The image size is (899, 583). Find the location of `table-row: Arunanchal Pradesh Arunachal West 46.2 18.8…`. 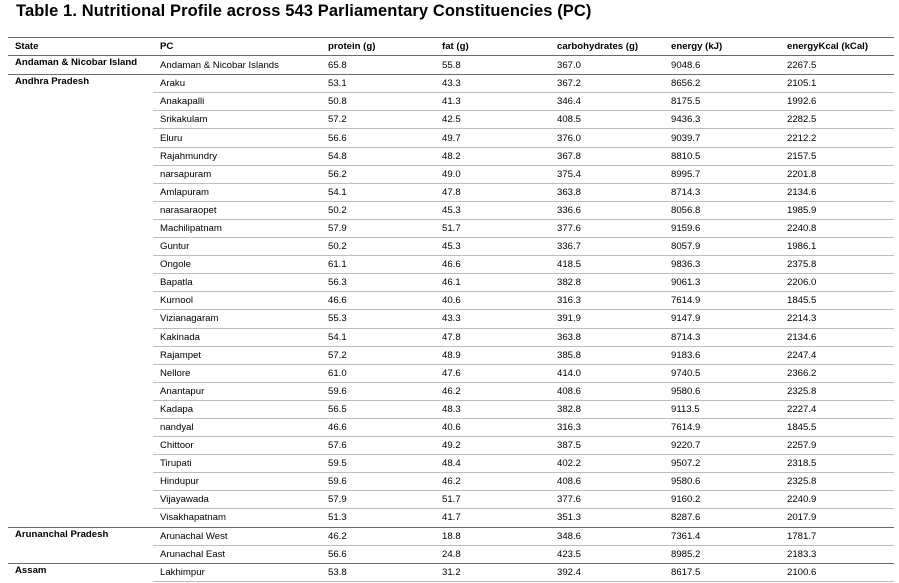

table-row: Arunanchal Pradesh Arunachal West 46.2 18.8… is located at coordinates (451, 545).